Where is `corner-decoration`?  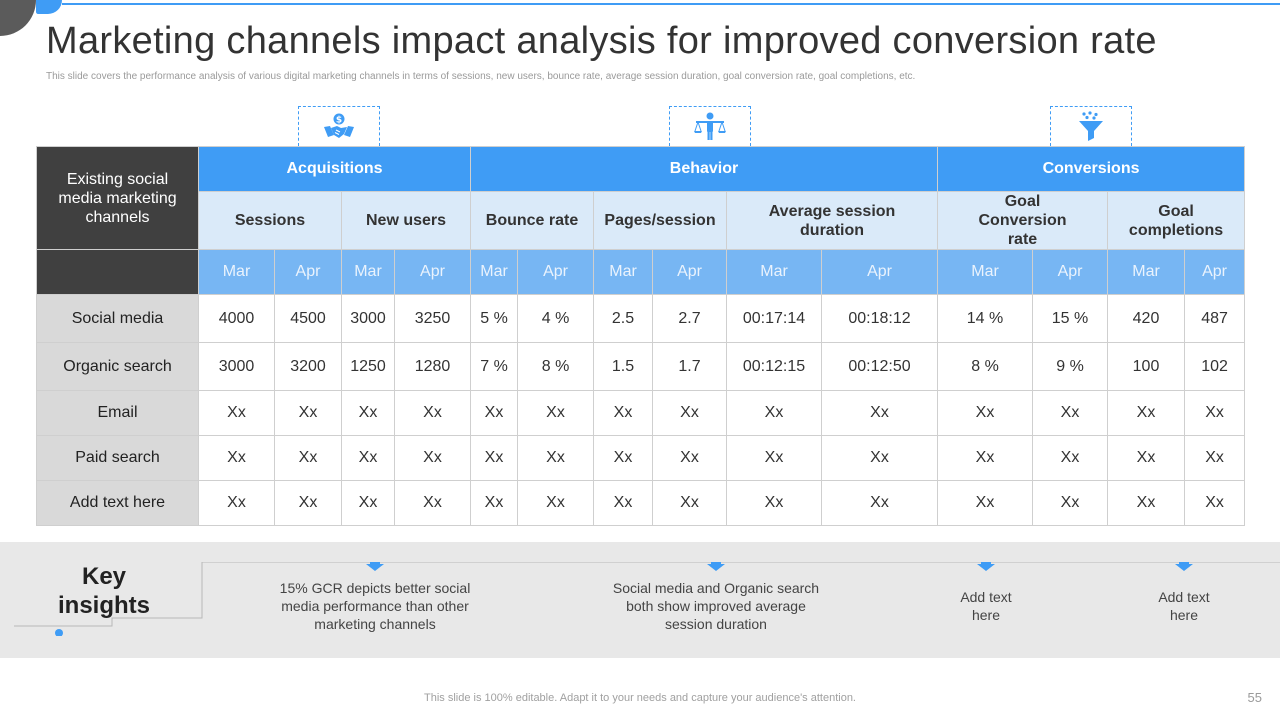 corner-decoration is located at coordinates (18, 18).